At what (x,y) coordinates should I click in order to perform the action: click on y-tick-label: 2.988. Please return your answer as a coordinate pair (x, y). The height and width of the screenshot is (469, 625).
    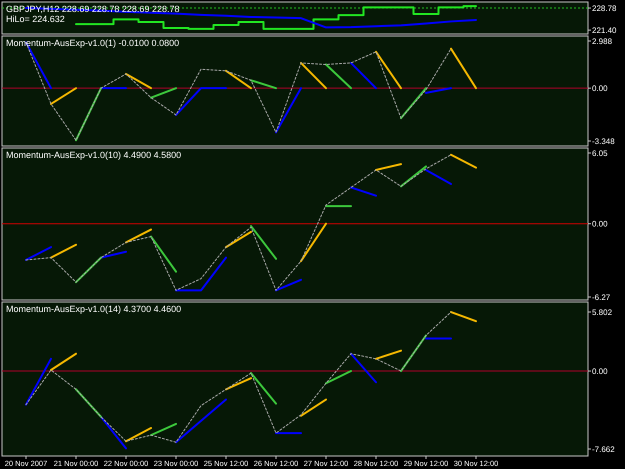
    Looking at the image, I should click on (602, 41).